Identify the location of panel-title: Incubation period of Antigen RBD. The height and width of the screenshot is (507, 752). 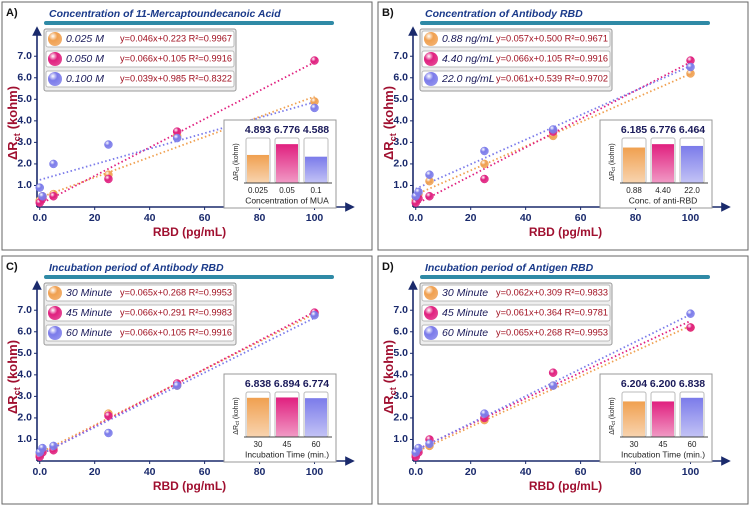
(509, 268).